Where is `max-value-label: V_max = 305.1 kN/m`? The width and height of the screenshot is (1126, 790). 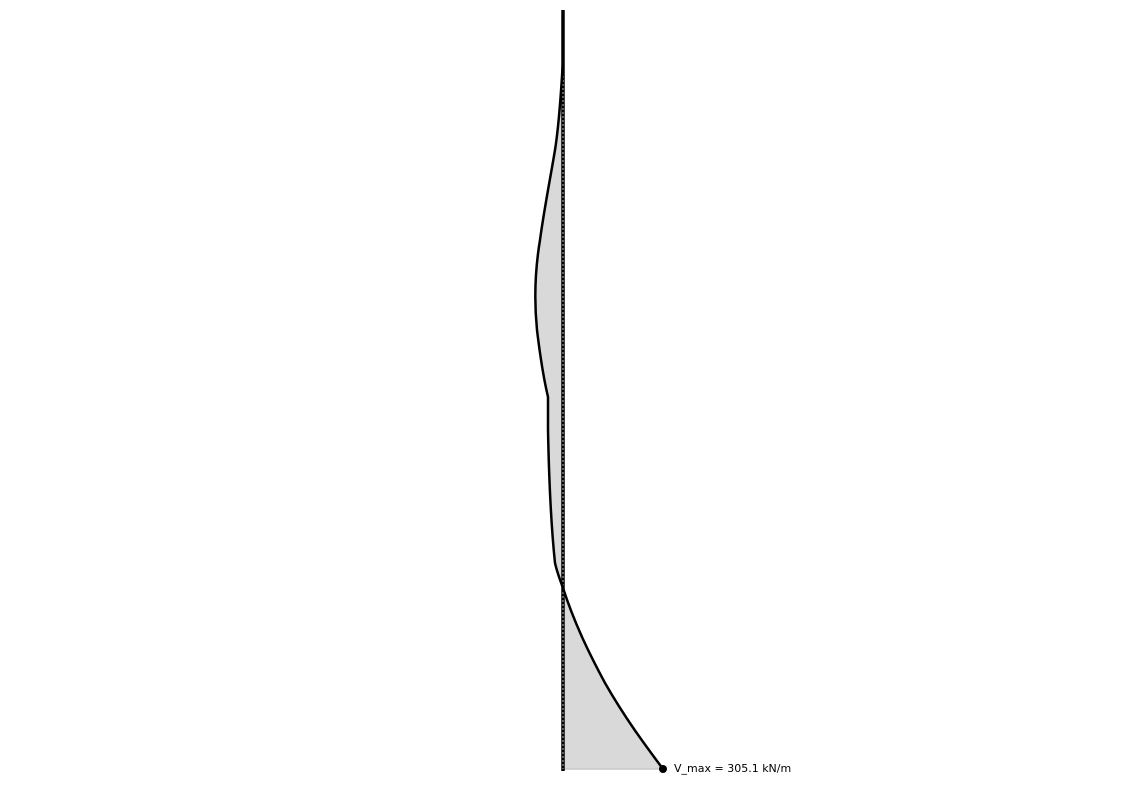 max-value-label: V_max = 305.1 kN/m is located at coordinates (732, 768).